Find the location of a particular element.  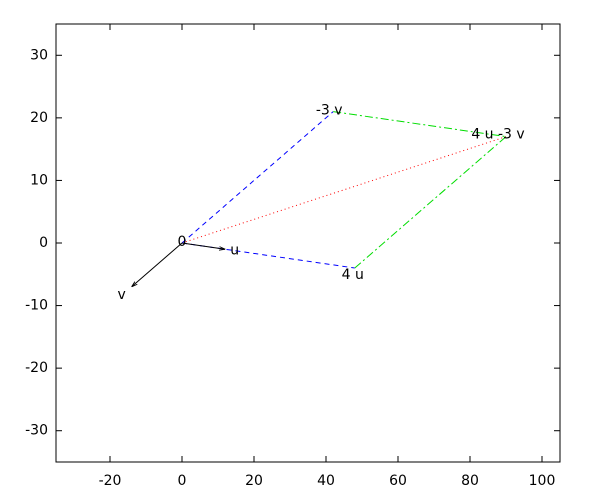

point-label: u is located at coordinates (234, 250).